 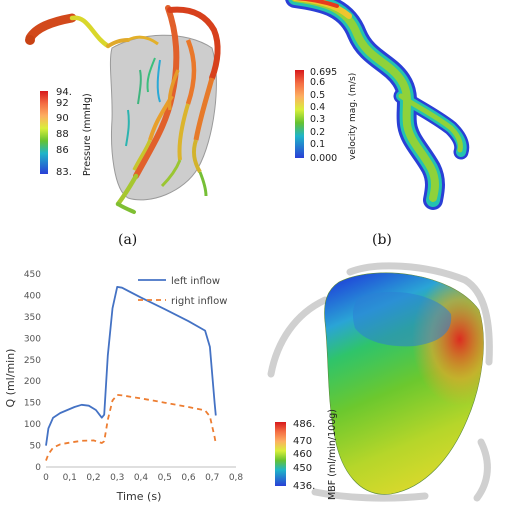 What do you see at coordinates (304, 424) in the screenshot?
I see `mbf-tick: 486.` at bounding box center [304, 424].